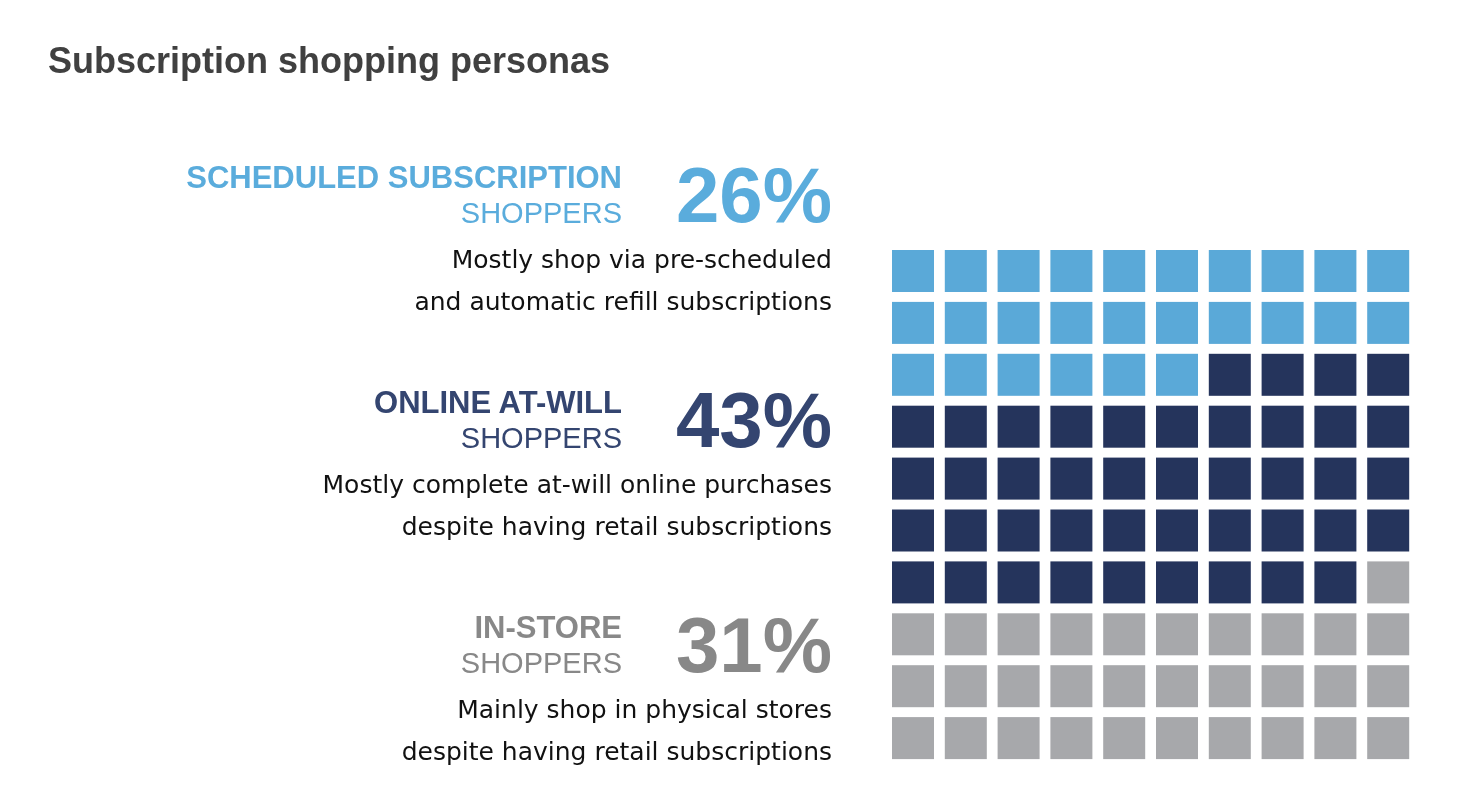 This screenshot has width=1474, height=810. What do you see at coordinates (753, 195) in the screenshot?
I see `data-label: 26%` at bounding box center [753, 195].